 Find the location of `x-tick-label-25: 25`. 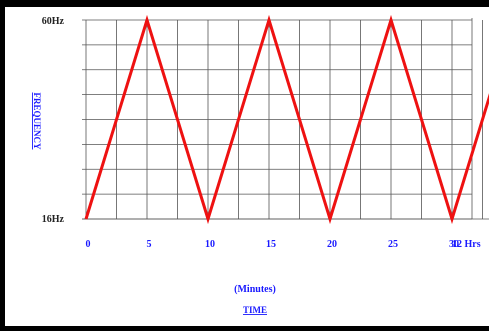

x-tick-label-25: 25 is located at coordinates (393, 244).